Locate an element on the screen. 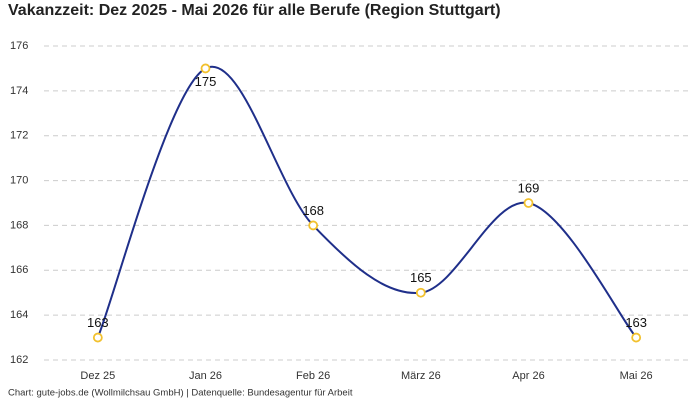 The image size is (700, 400). y-tick-label: 176 is located at coordinates (19, 46).